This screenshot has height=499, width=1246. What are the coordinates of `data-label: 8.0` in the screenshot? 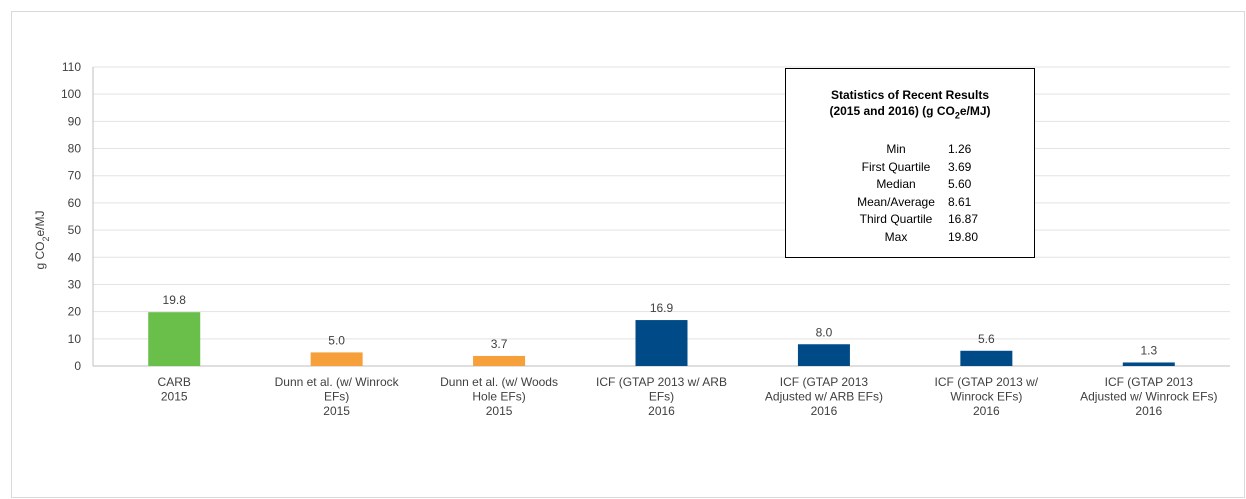 It's located at (824, 332).